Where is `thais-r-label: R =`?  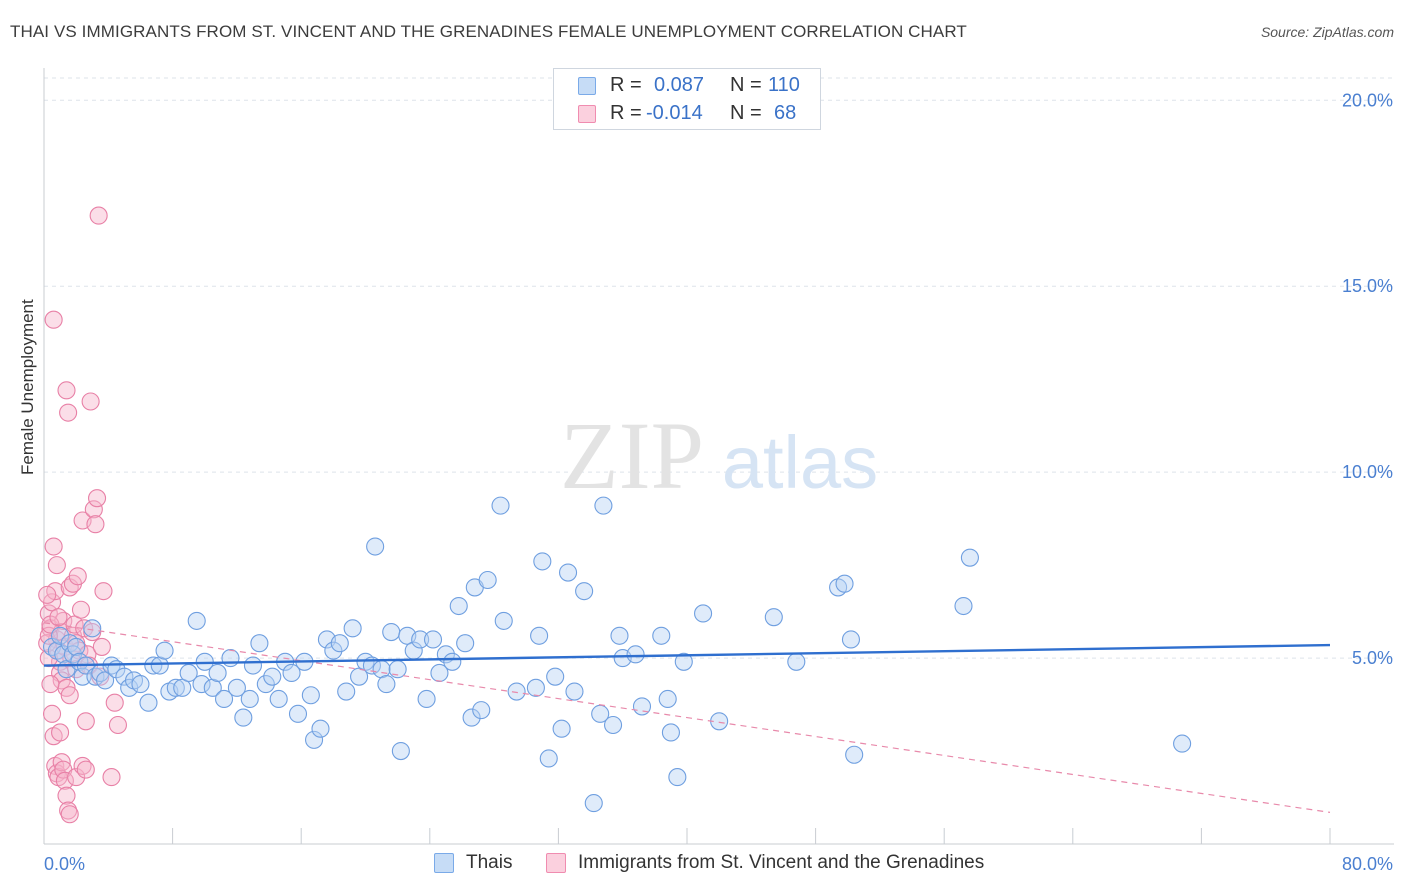
thais-r-label: R = is located at coordinates (626, 85).